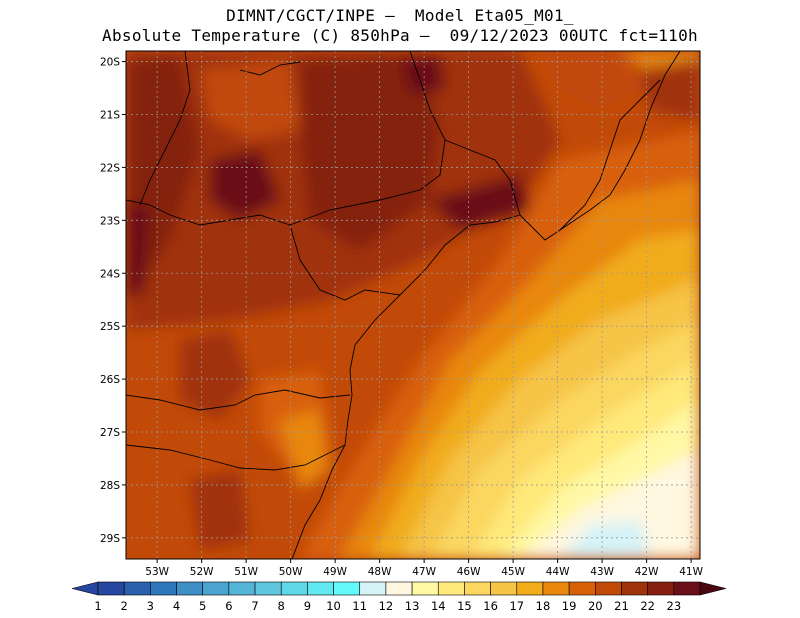 The width and height of the screenshot is (800, 618). I want to click on latitude-labels: 20S 21S 22S 23S 24S 25S 26S 27S 28S 29S, so click(113, 301).